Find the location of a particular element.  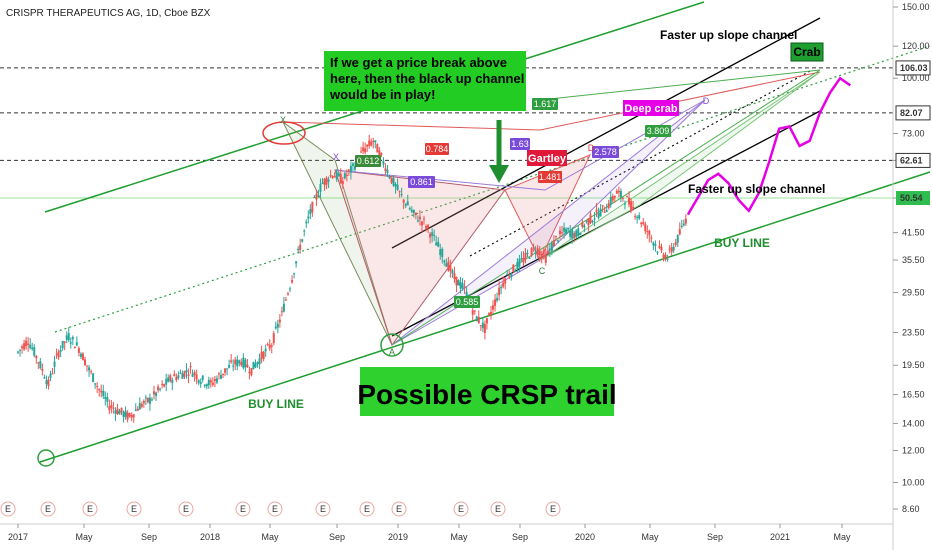

level-50-badge is located at coordinates (913, 198).